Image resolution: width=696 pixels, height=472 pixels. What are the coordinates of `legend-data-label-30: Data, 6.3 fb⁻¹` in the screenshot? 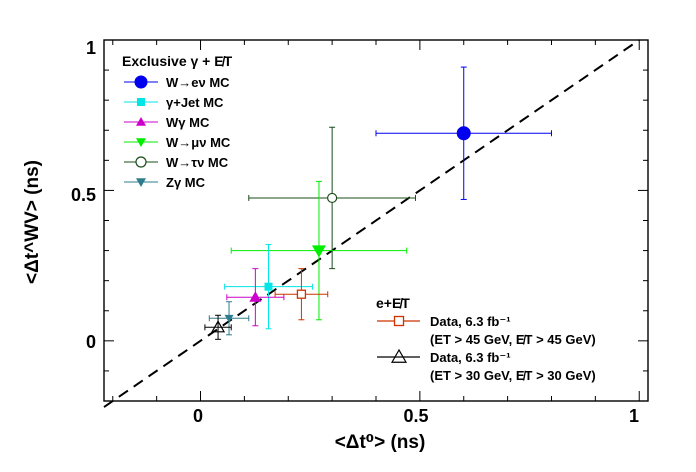 It's located at (470, 357).